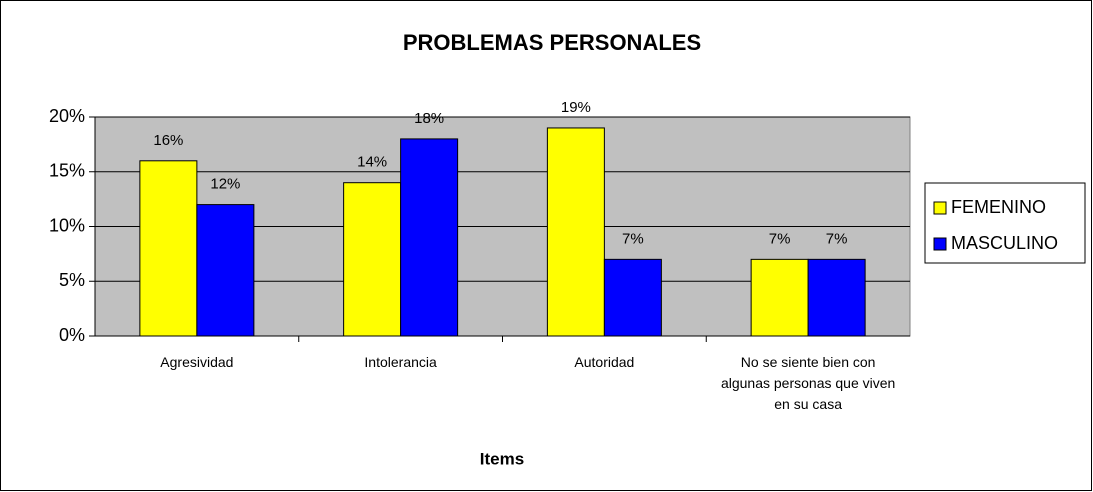 This screenshot has height=492, width=1093. What do you see at coordinates (72, 335) in the screenshot?
I see `y-tick-label: 0%` at bounding box center [72, 335].